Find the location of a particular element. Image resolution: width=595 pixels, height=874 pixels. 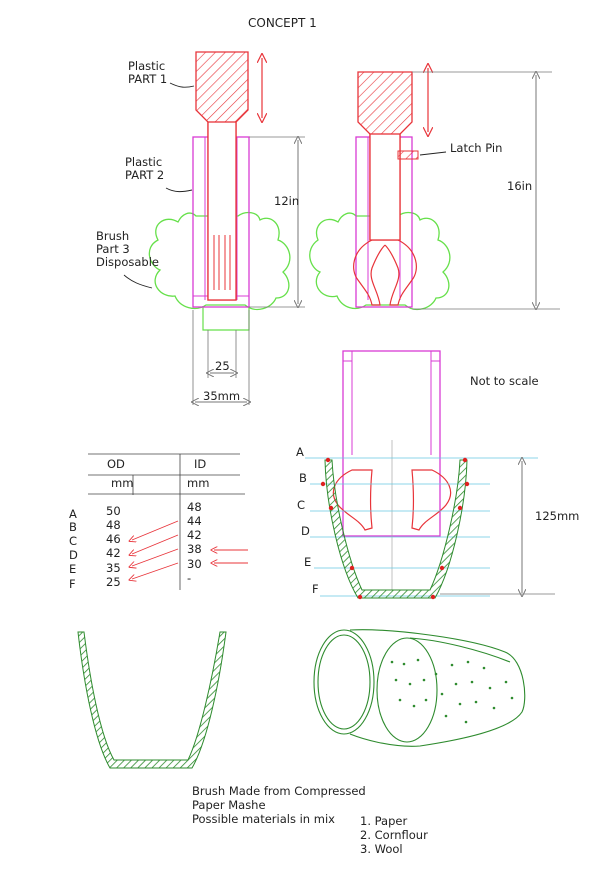

dimension-table-grid is located at coordinates (166, 521).